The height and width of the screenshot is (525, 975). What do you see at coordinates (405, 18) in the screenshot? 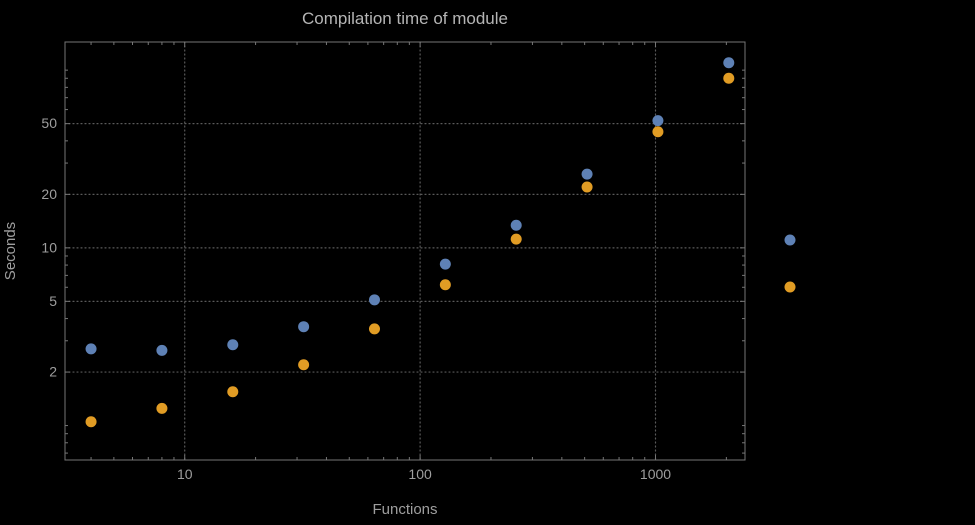
I see `chart-title: Compilation time of module` at bounding box center [405, 18].